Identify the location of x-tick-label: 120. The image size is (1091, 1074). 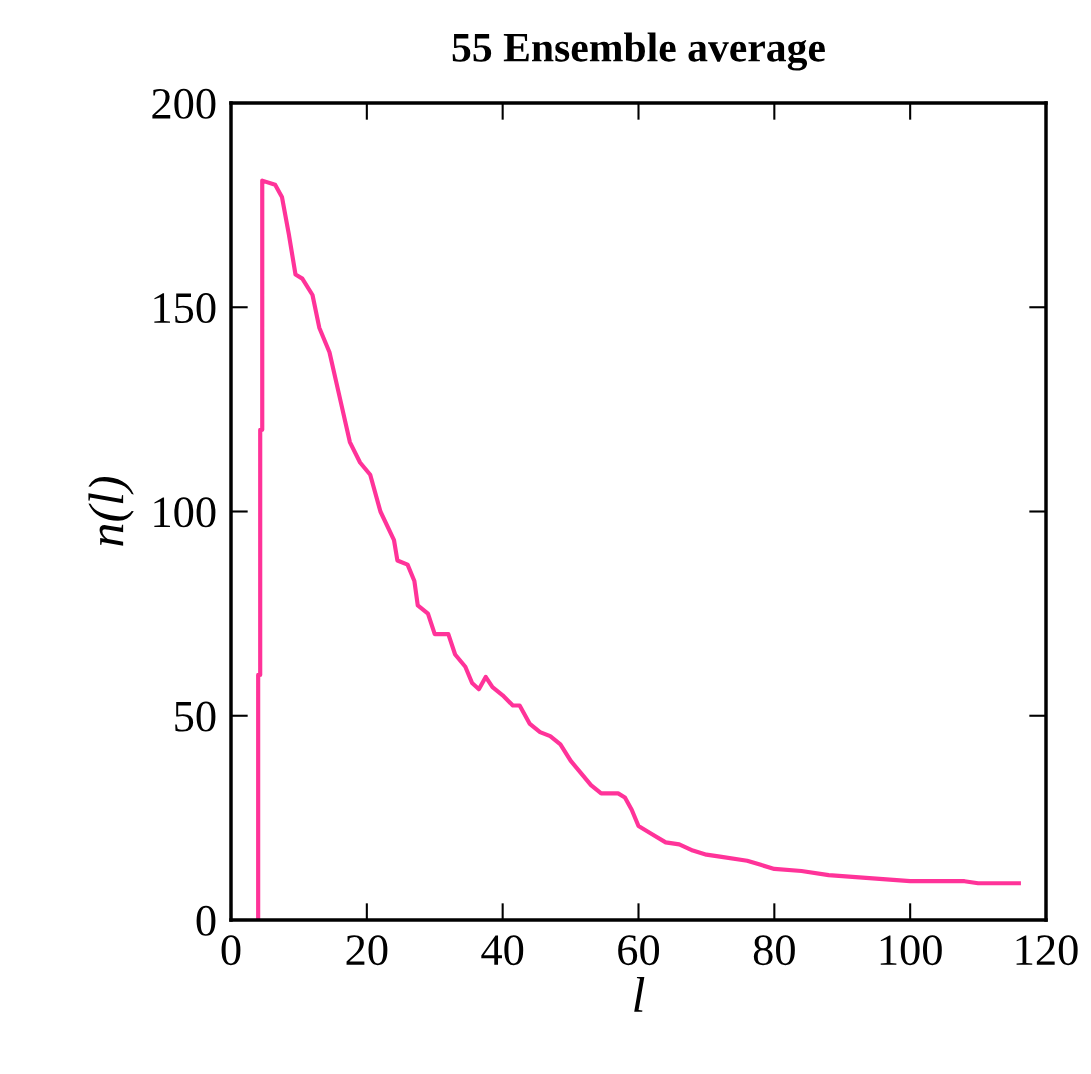
(1047, 950).